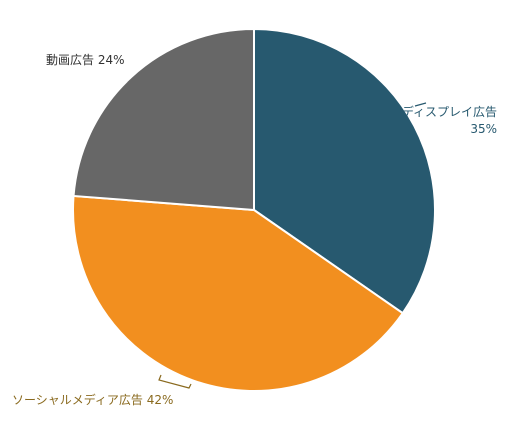 The width and height of the screenshot is (529, 421). What do you see at coordinates (85, 60) in the screenshot?
I see `slice-label-video-ad: 動画広告 24%` at bounding box center [85, 60].